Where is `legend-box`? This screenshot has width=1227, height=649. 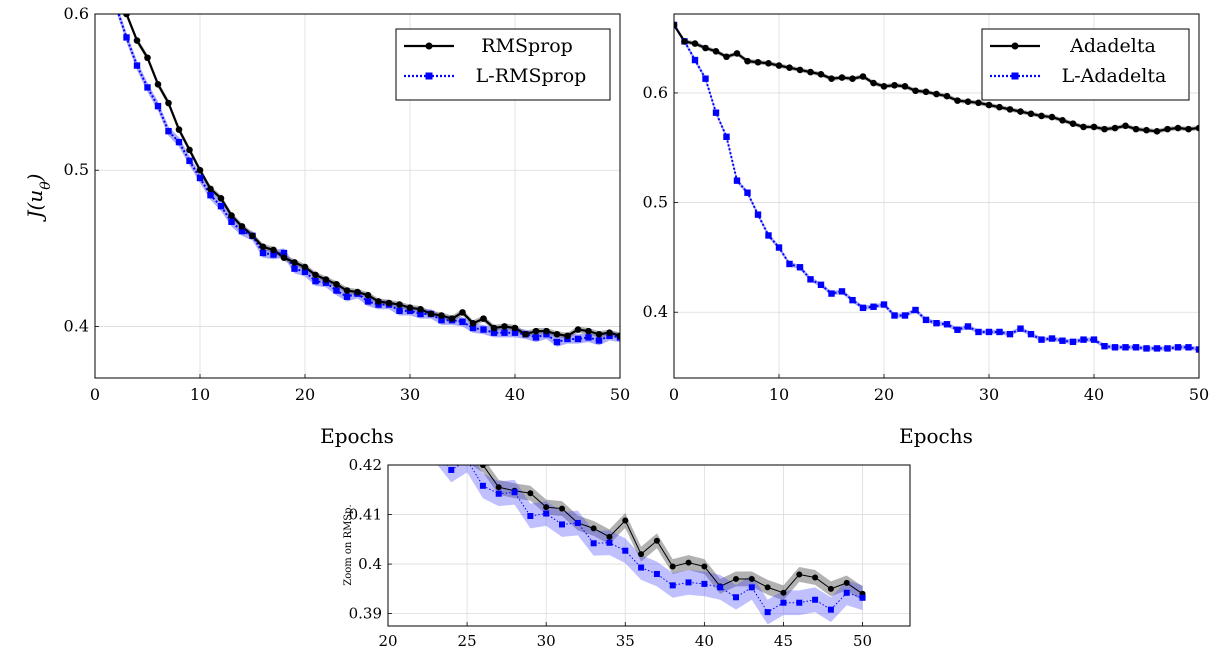 legend-box is located at coordinates (503, 64).